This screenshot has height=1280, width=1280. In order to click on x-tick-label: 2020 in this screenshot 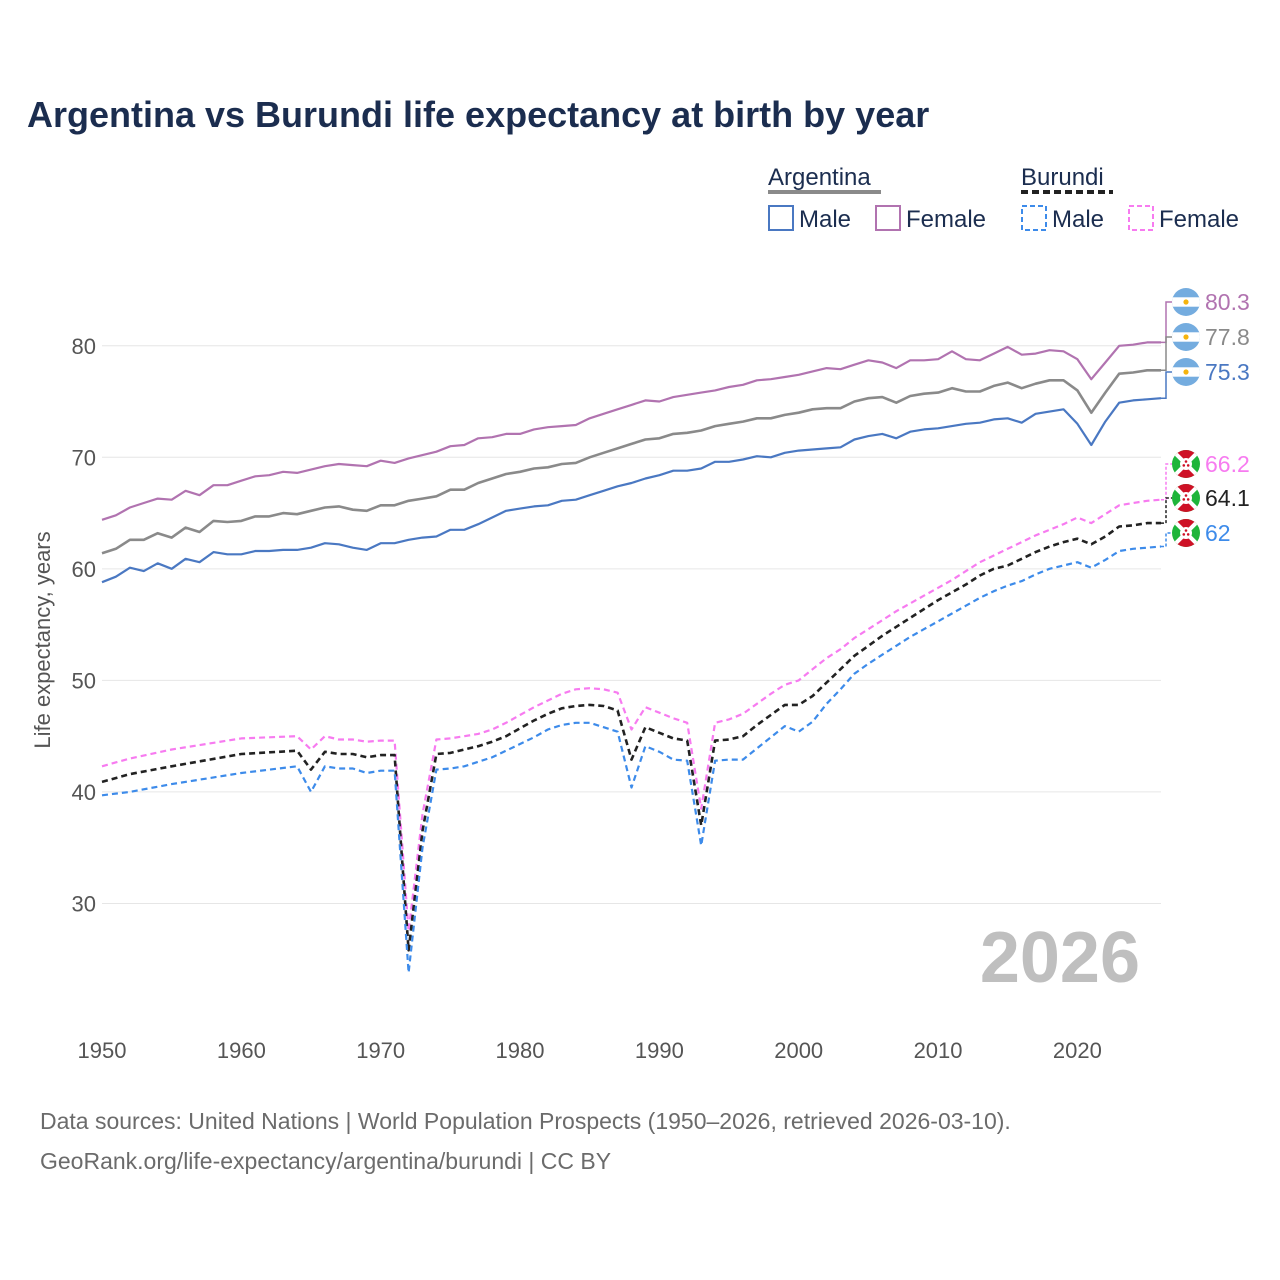, I will do `click(1077, 1050)`.